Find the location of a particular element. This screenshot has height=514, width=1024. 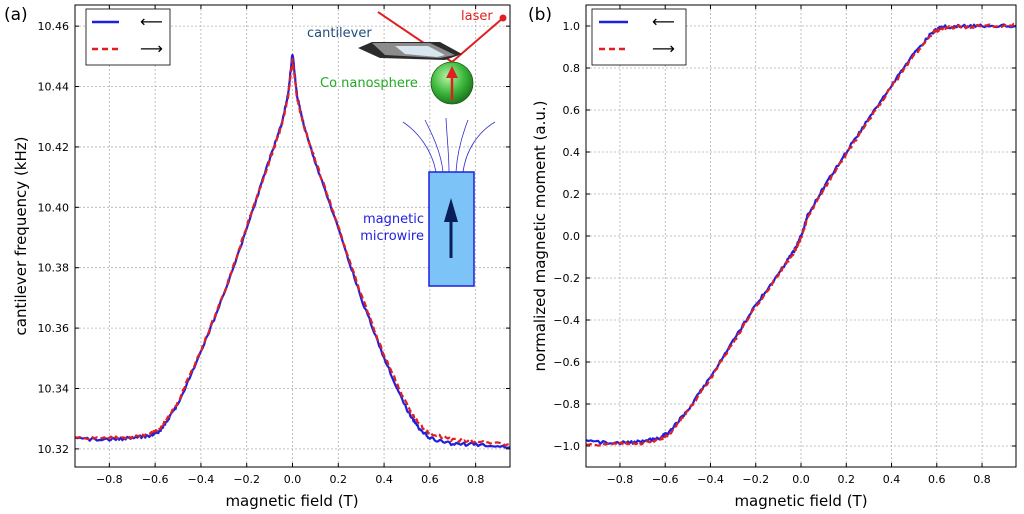

panel-b-legend: ⟵ ⟶ is located at coordinates (639, 37).